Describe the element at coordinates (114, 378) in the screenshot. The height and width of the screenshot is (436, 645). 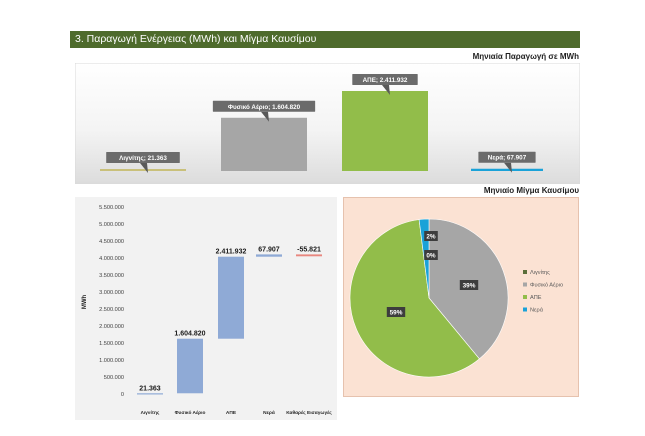
I see `waterfall-y-tick-1: 500.000` at that location.